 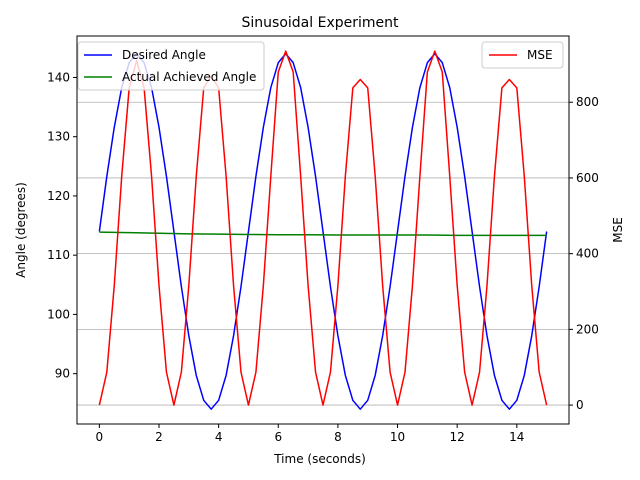 I want to click on legend-left: Desired Angle Actual Achieved Angle, so click(x=171, y=66).